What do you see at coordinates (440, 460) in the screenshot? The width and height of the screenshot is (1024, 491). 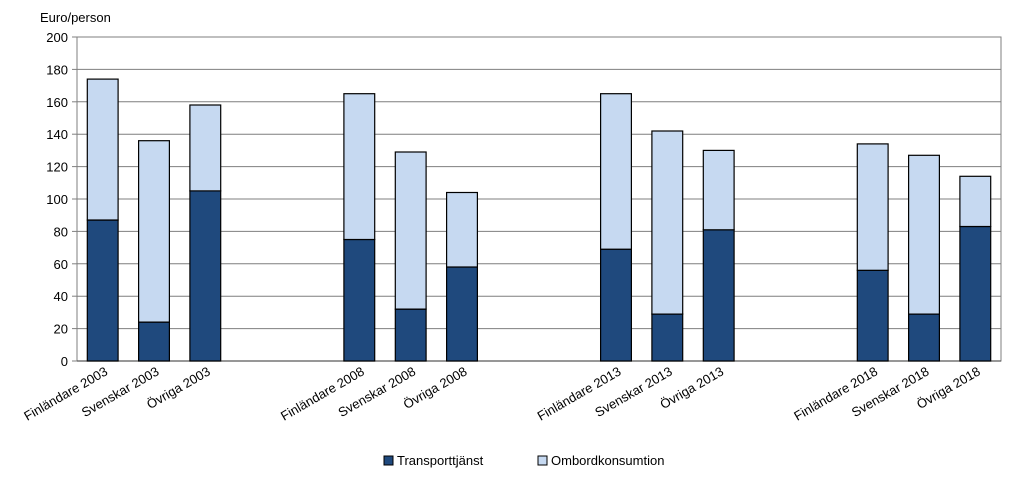 I see `legend-label: Transporttjänst` at bounding box center [440, 460].